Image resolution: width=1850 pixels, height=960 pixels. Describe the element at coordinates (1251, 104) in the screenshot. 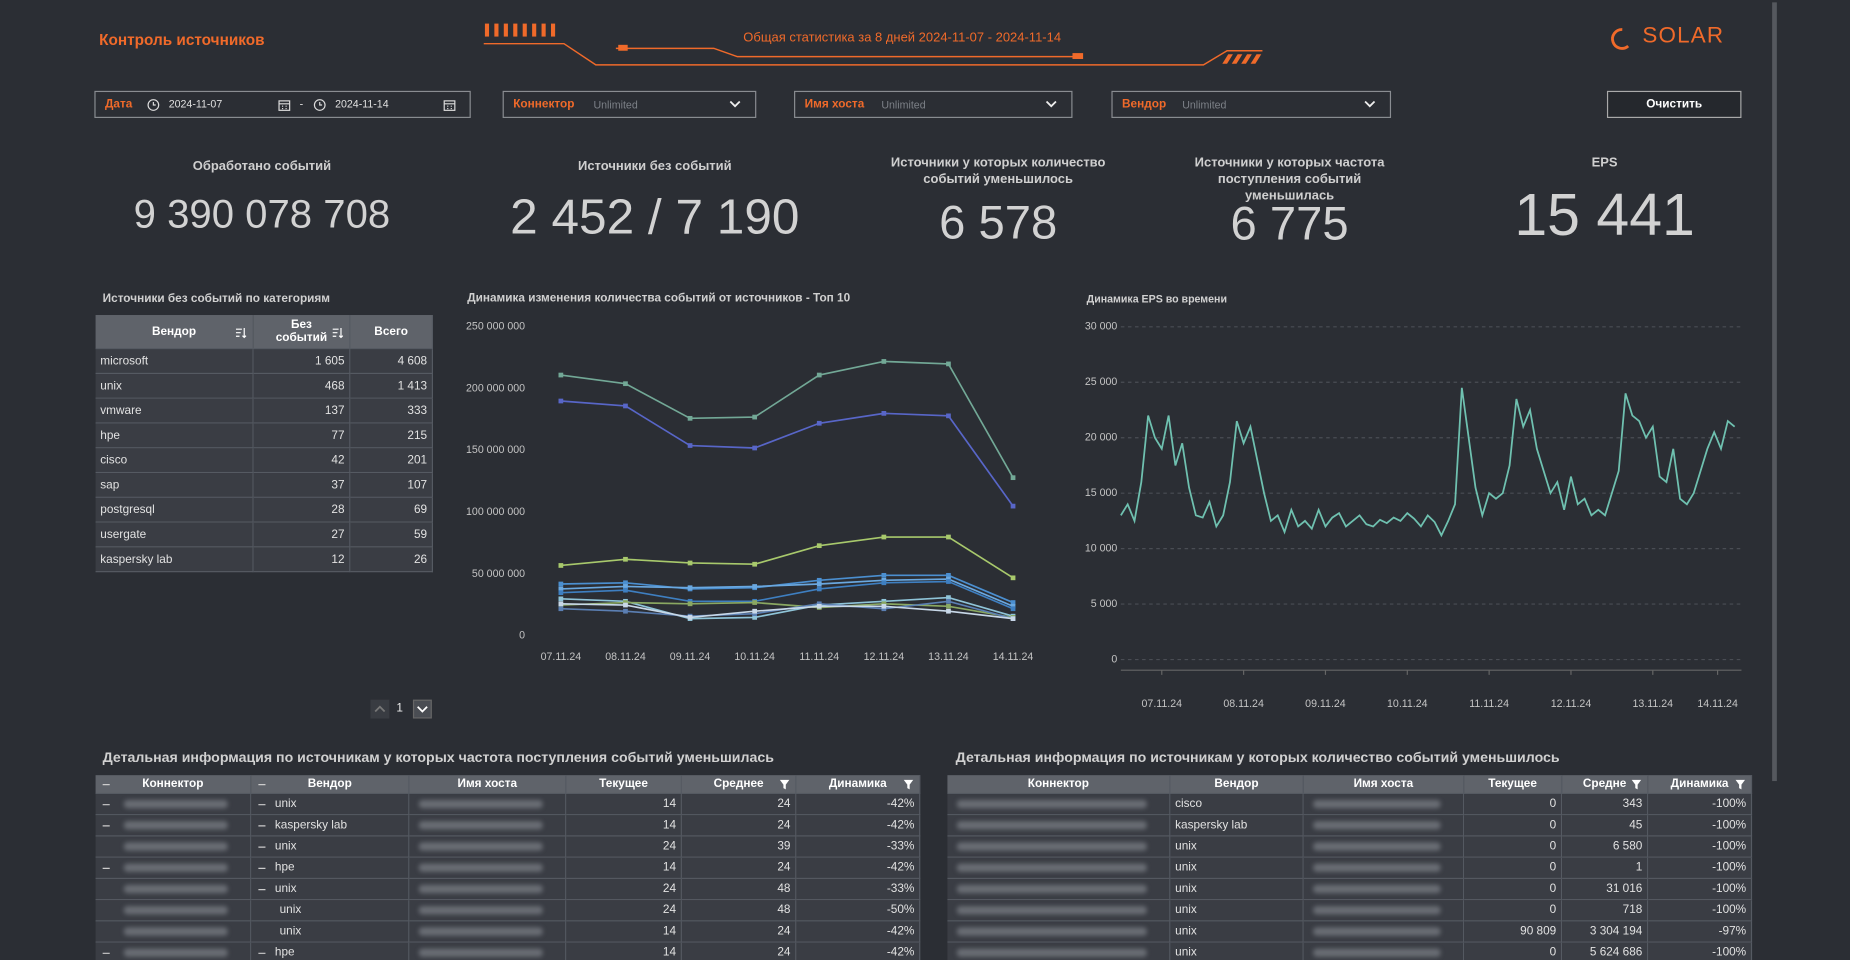

I see `vendor-filter: Вендор Unlimited` at that location.